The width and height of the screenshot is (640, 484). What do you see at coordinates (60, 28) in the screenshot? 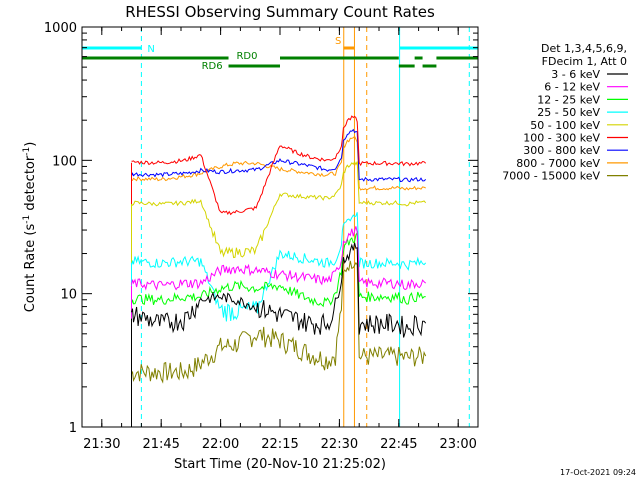
I see `y-tick-label-3: 1000` at bounding box center [60, 28].